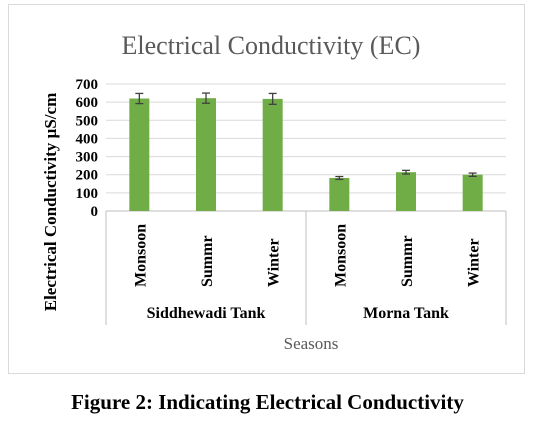  I want to click on y-tick-label: 200, so click(87, 176).